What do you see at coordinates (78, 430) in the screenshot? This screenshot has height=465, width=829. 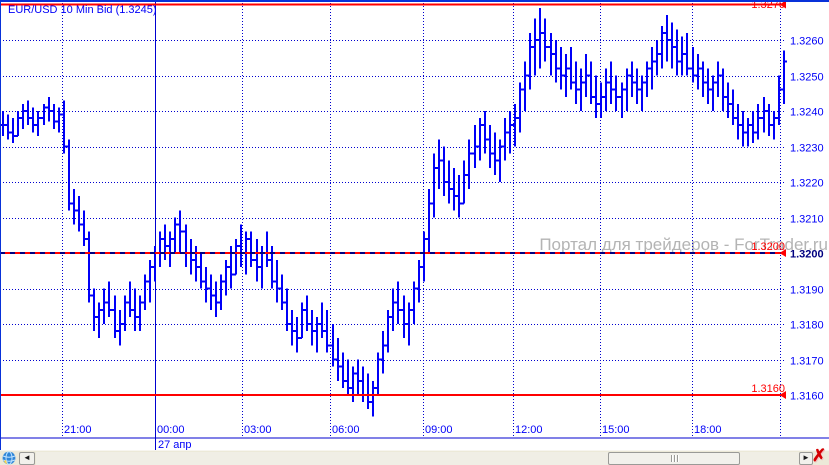 I see `time-axis-label: 21:00` at bounding box center [78, 430].